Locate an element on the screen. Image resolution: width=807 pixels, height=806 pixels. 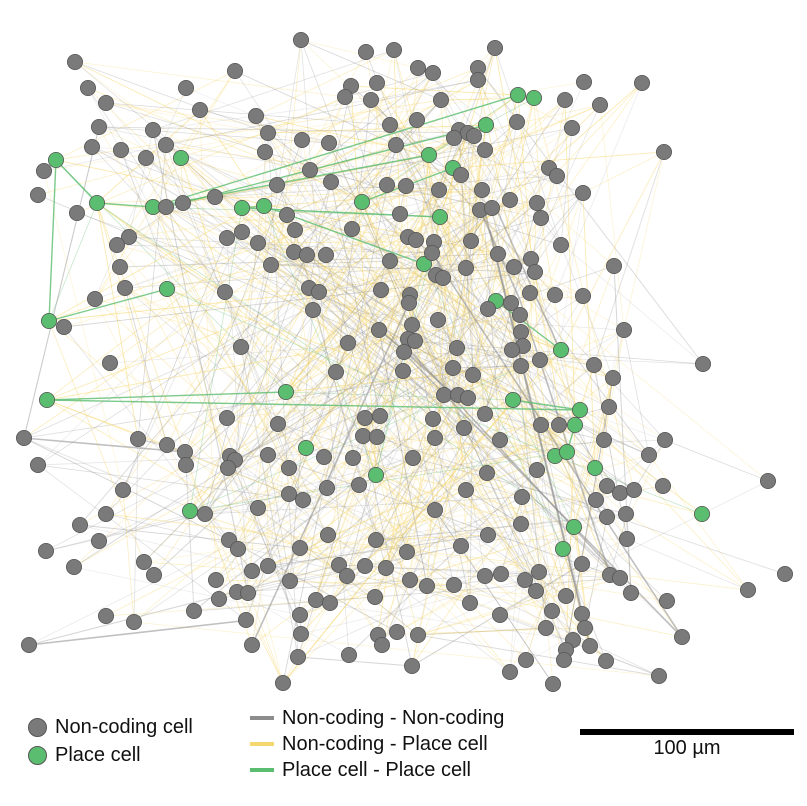
legend-label: Non-coding - Place cell is located at coordinates (385, 744).